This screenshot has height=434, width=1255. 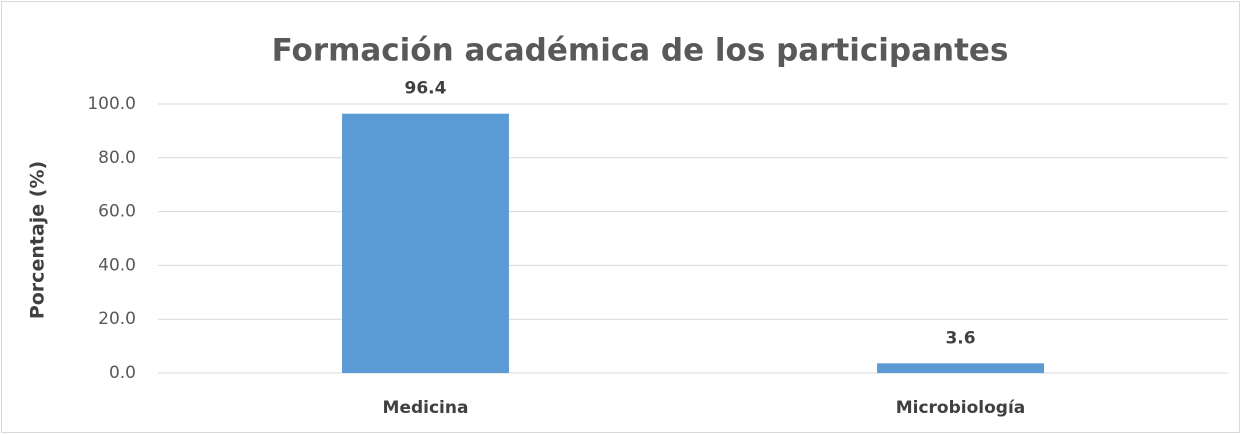 I want to click on x-tick-label: Medicina, so click(x=426, y=408).